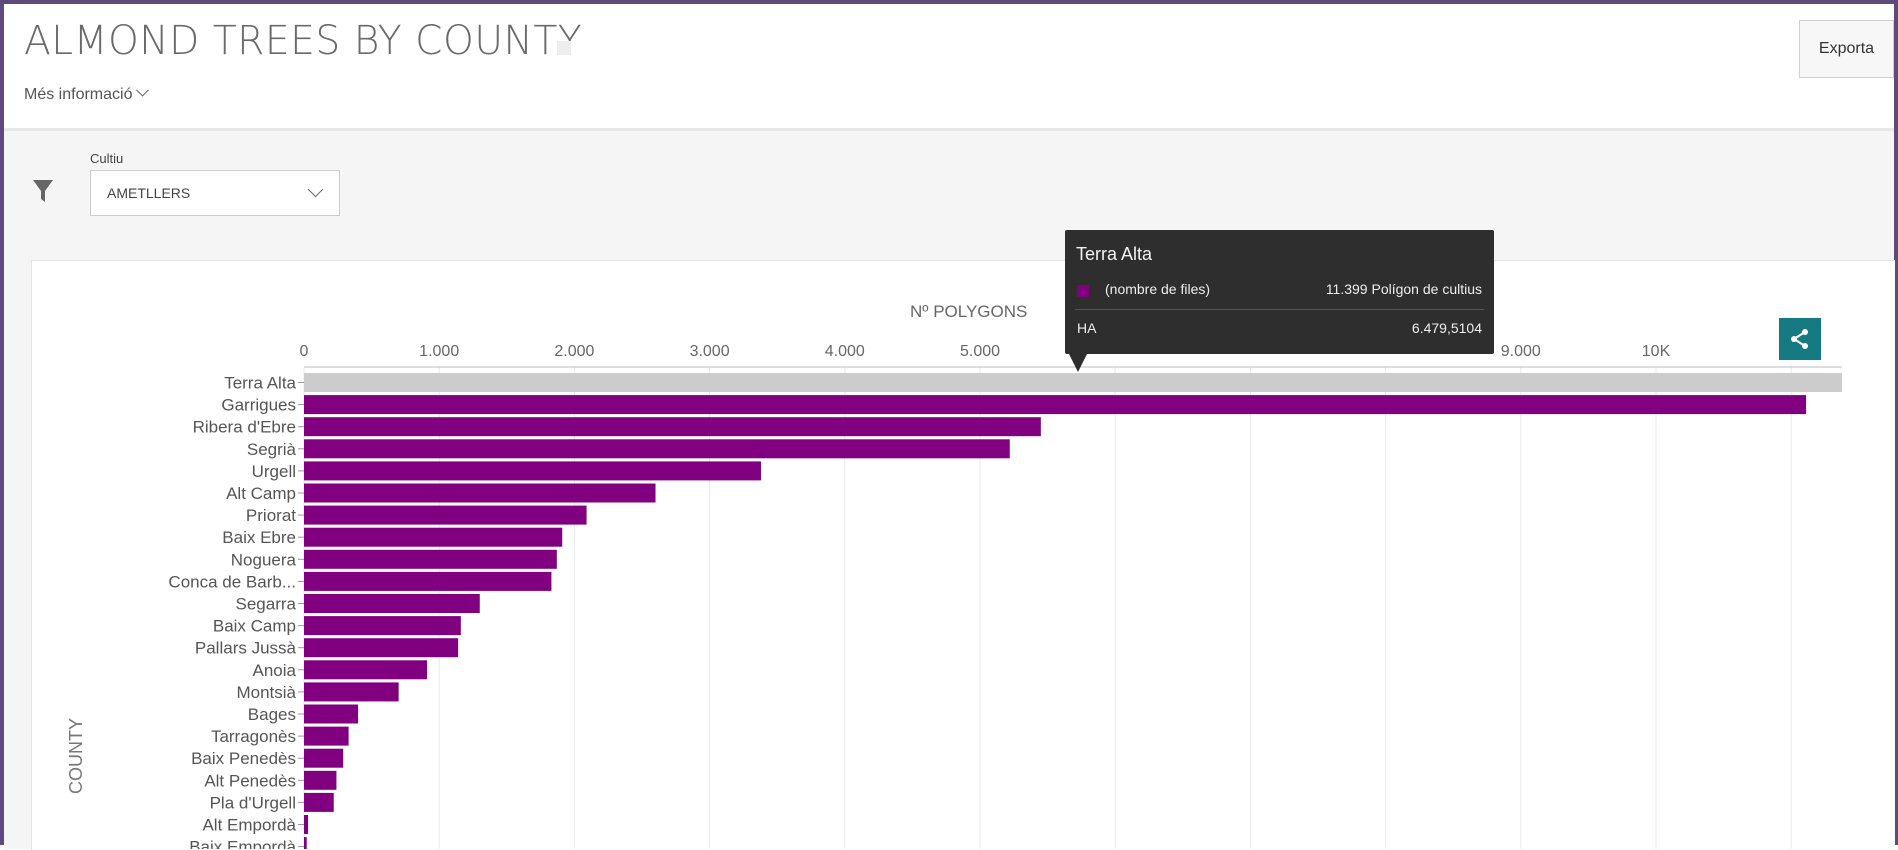 The width and height of the screenshot is (1898, 850). Describe the element at coordinates (980, 351) in the screenshot. I see `x-tick-label: 5.000` at that location.